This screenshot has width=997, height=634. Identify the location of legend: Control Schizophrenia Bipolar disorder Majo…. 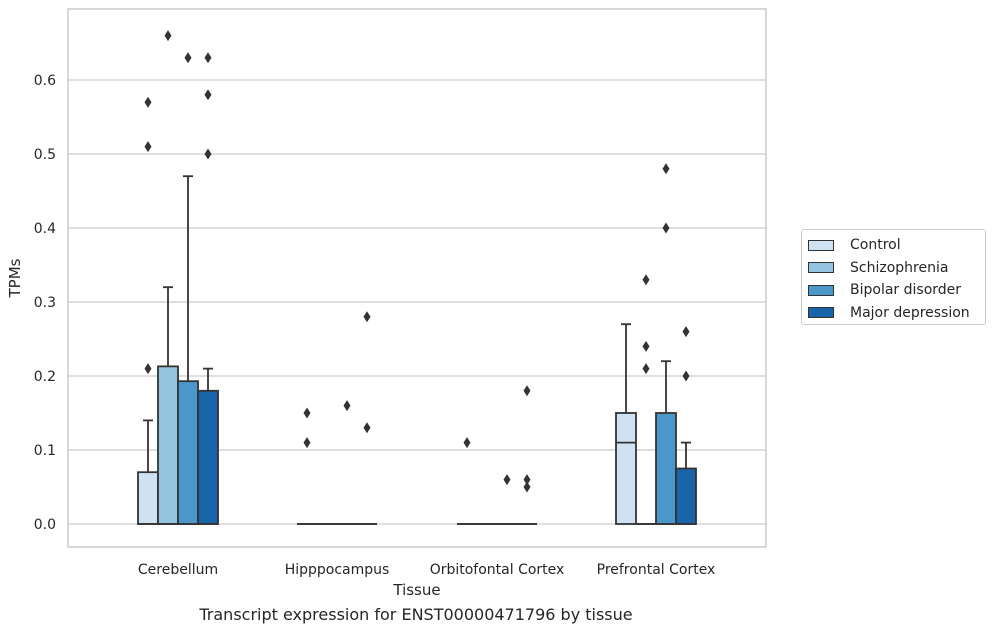
(893, 277).